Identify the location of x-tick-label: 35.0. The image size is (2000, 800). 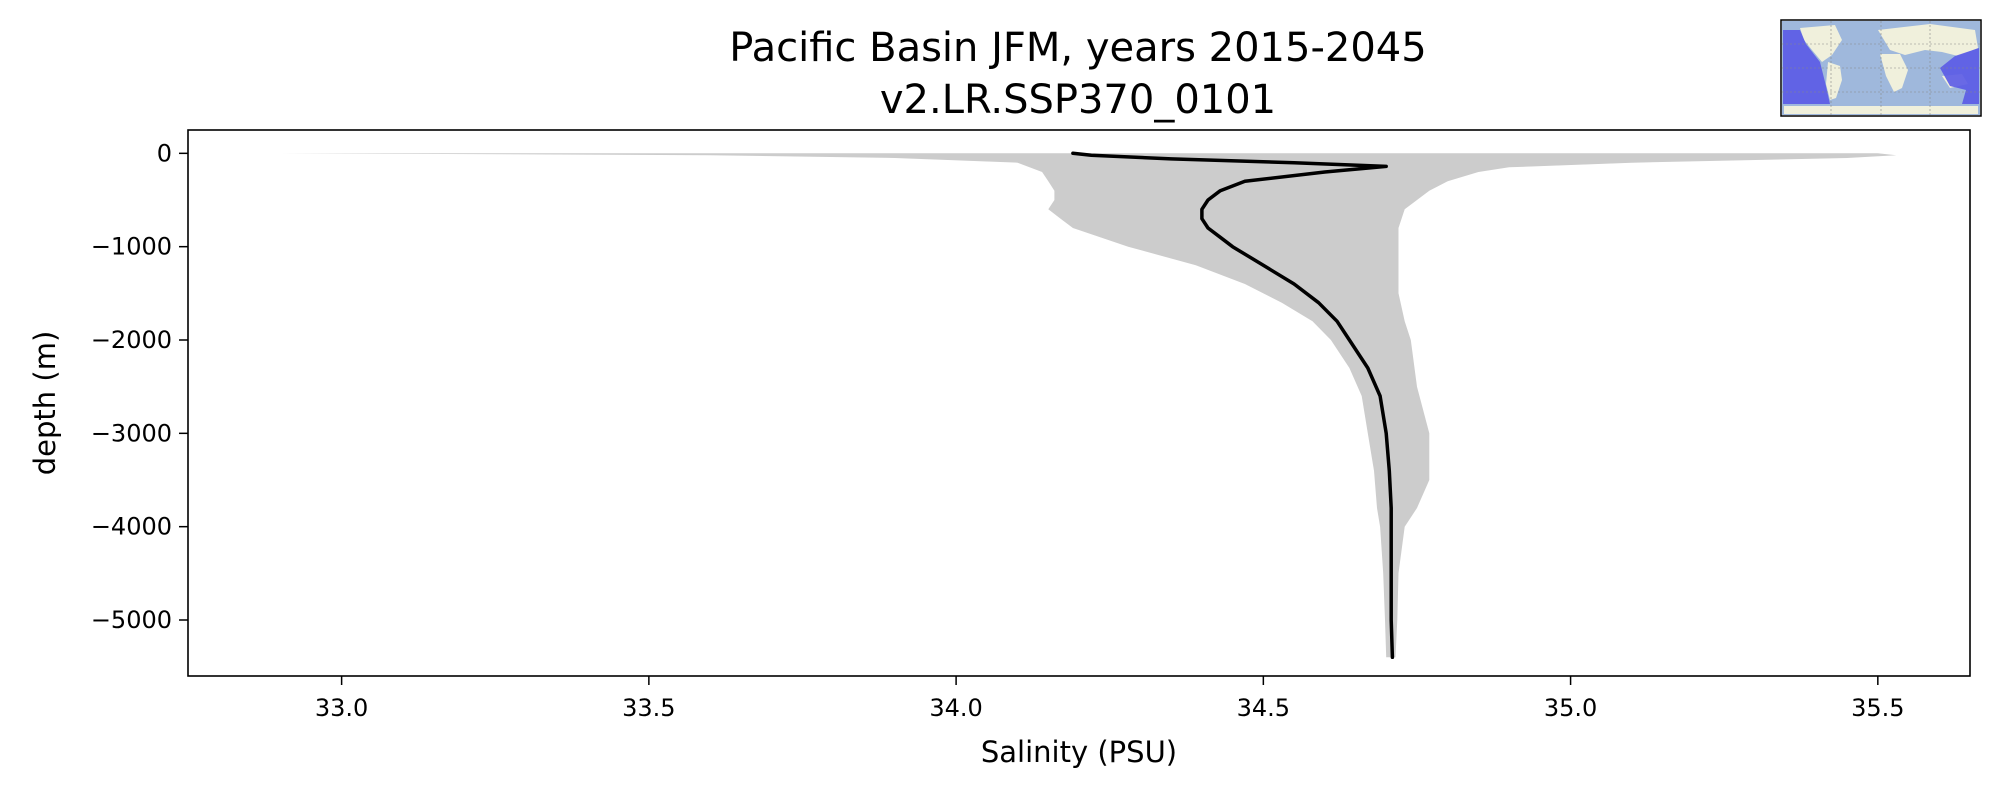
(1570, 708).